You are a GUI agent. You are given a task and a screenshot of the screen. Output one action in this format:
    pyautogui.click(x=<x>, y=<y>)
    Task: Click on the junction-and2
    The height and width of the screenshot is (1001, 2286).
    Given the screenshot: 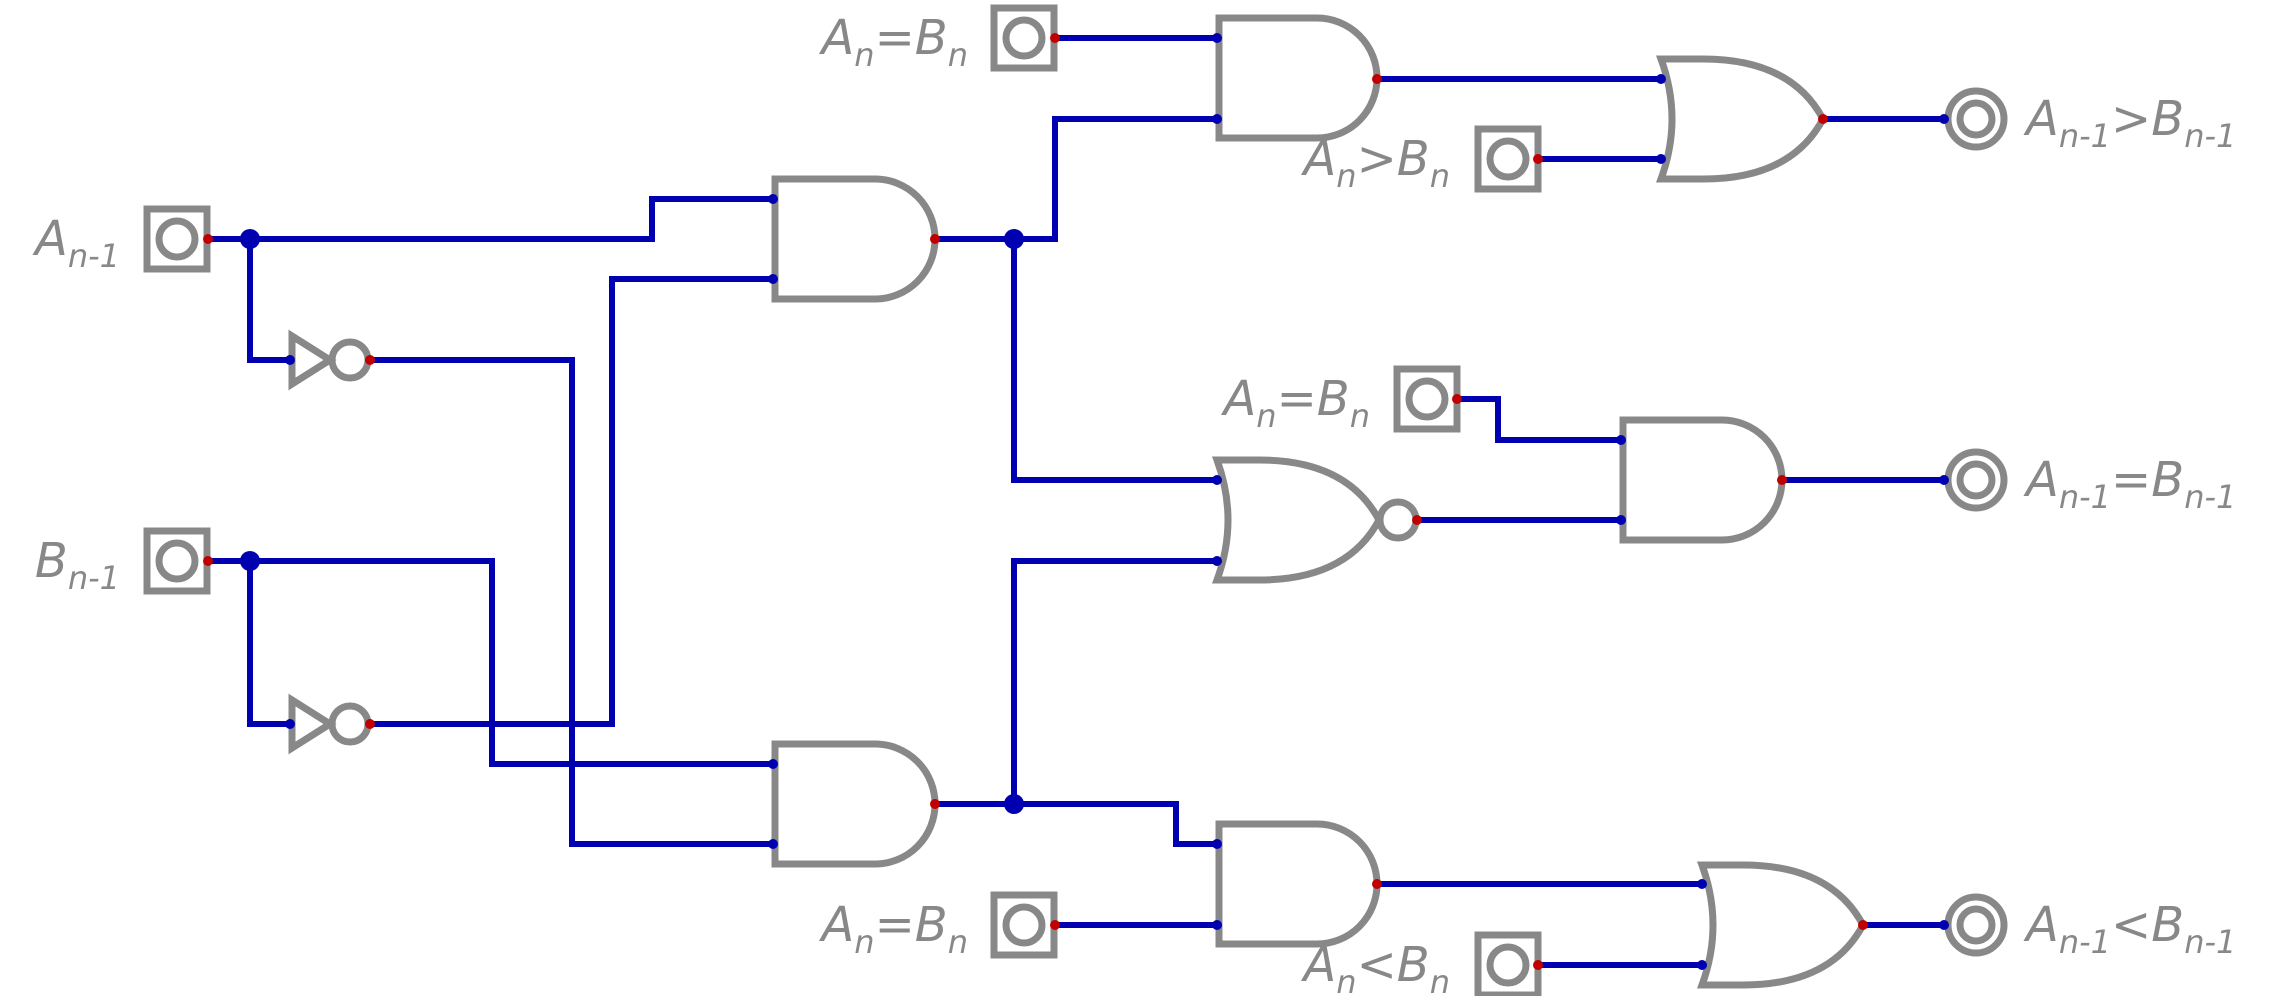 What is the action you would take?
    pyautogui.click(x=1014, y=804)
    